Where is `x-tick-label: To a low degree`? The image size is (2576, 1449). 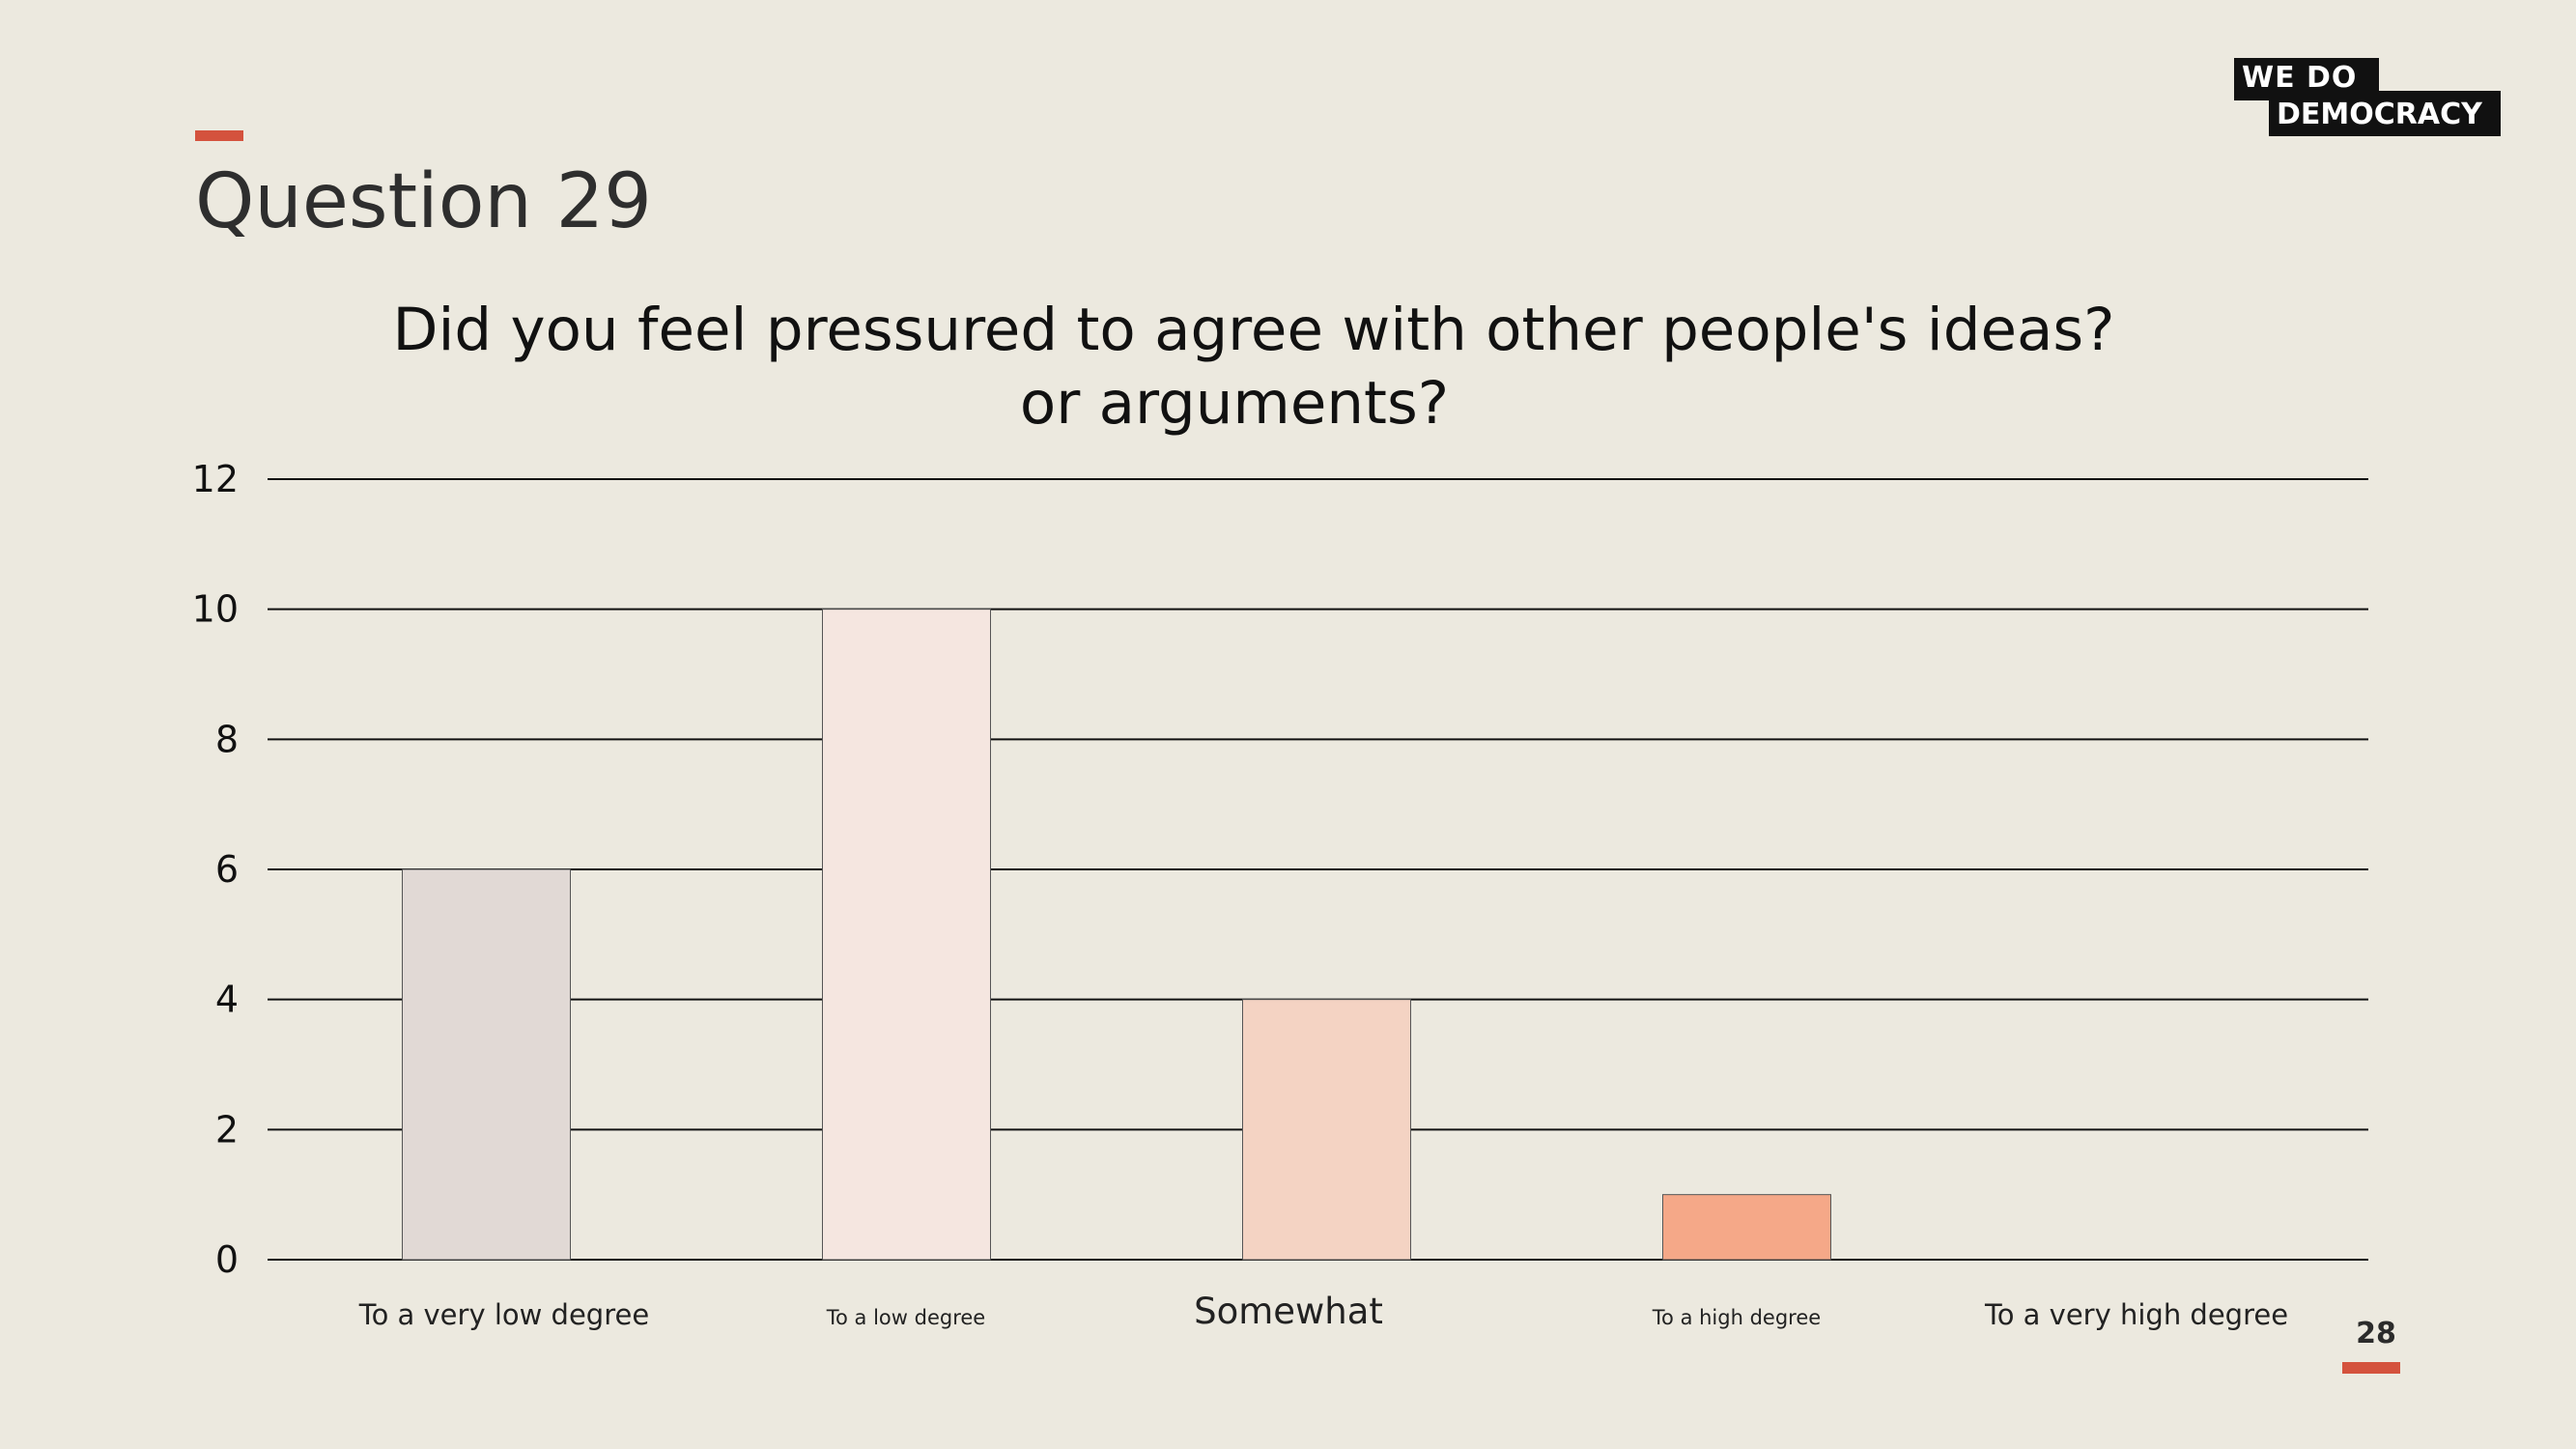
x-tick-label: To a low degree is located at coordinates (905, 1317).